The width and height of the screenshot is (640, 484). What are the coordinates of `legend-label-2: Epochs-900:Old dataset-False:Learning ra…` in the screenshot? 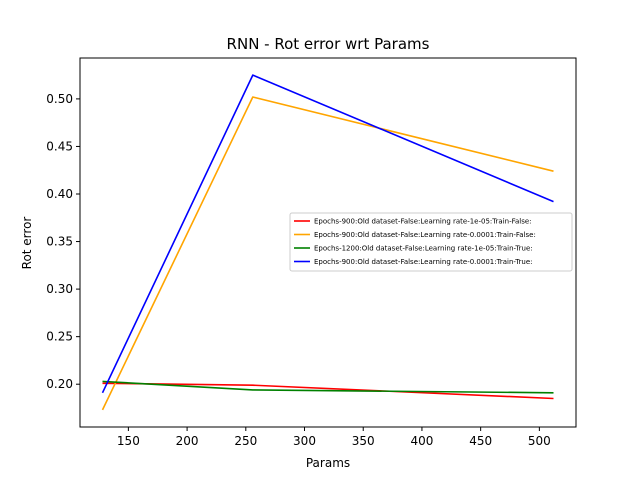 It's located at (425, 235).